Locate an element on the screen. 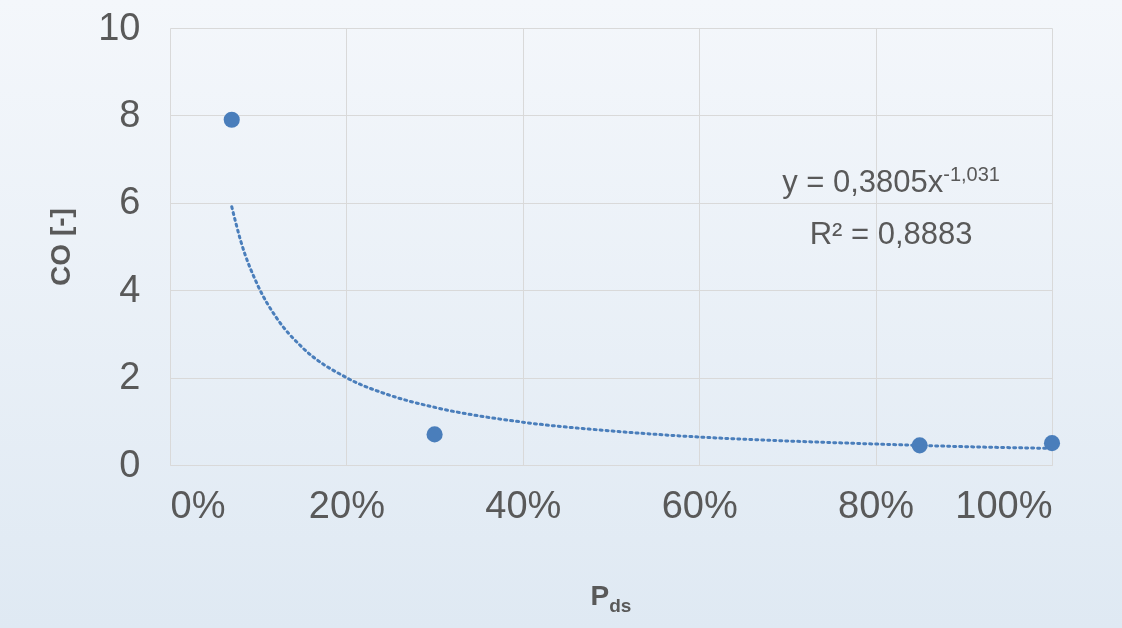 This screenshot has height=628, width=1122. y-tick-label: 10 is located at coordinates (119, 26).